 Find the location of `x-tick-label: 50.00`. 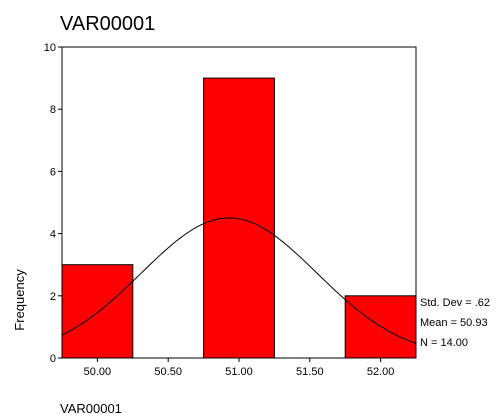

x-tick-label: 50.00 is located at coordinates (98, 372).